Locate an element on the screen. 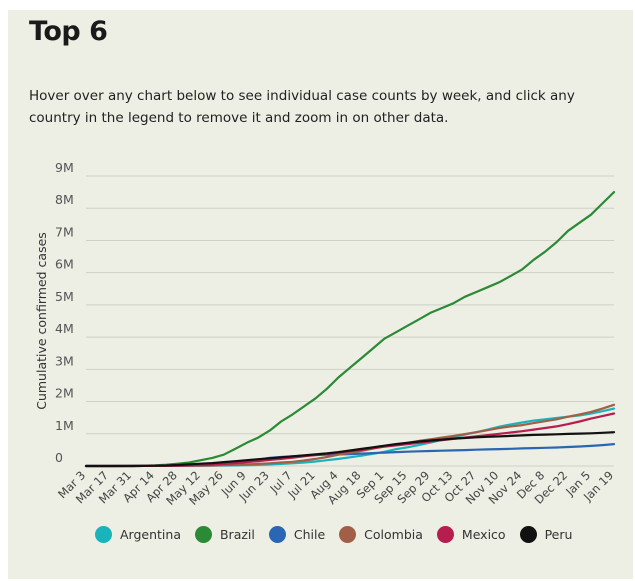  y-tick-label: 3M is located at coordinates (64, 360).